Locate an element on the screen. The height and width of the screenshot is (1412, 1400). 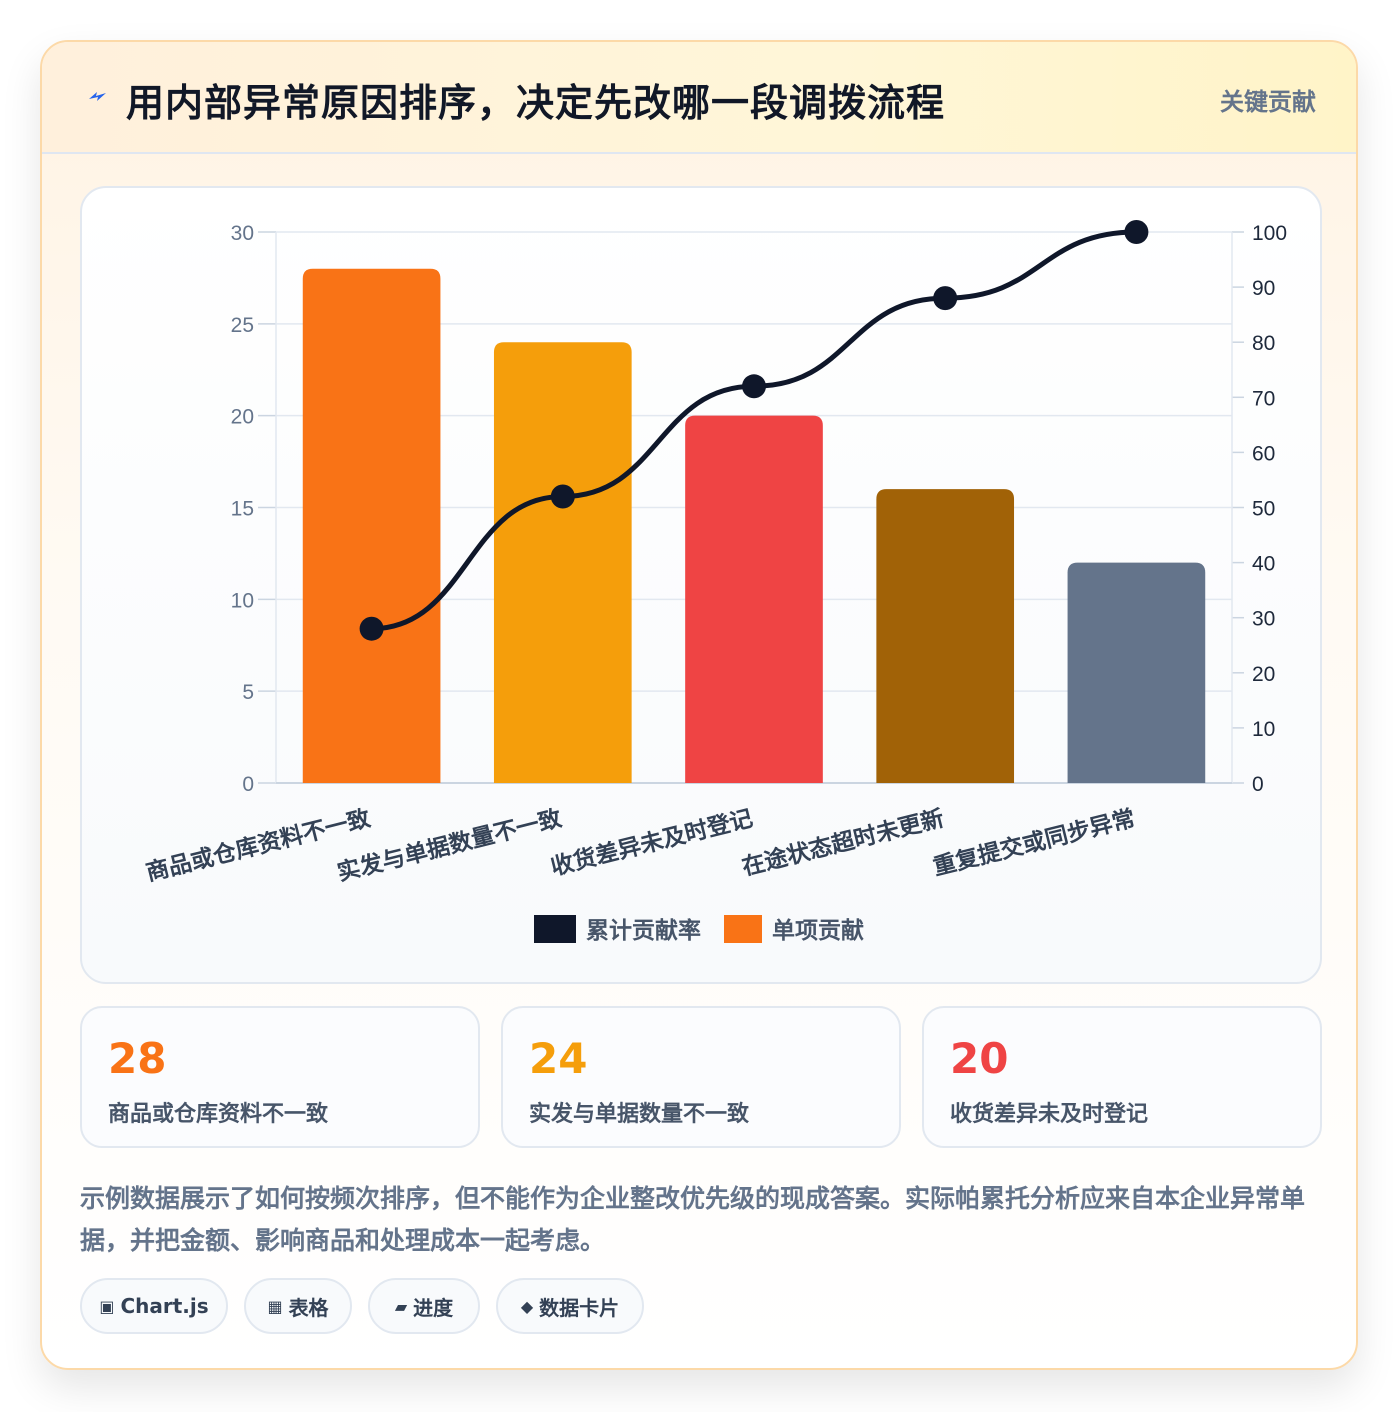
tag-label: 数据卡片 is located at coordinates (579, 1307).